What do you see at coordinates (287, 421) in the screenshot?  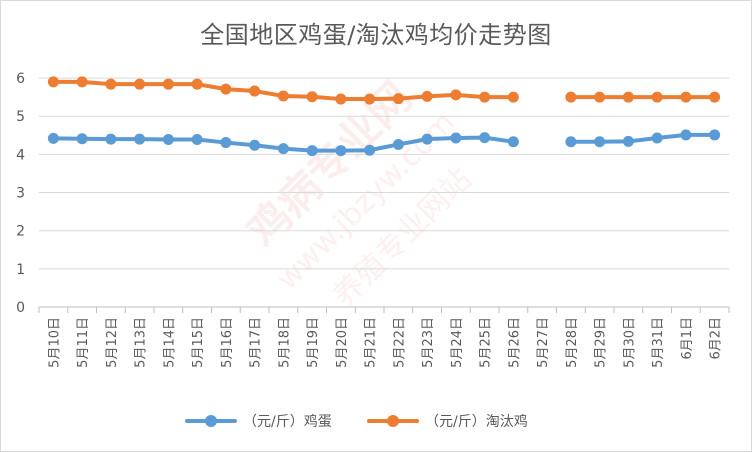 I see `legend-label: （元/斤）鸡蛋` at bounding box center [287, 421].